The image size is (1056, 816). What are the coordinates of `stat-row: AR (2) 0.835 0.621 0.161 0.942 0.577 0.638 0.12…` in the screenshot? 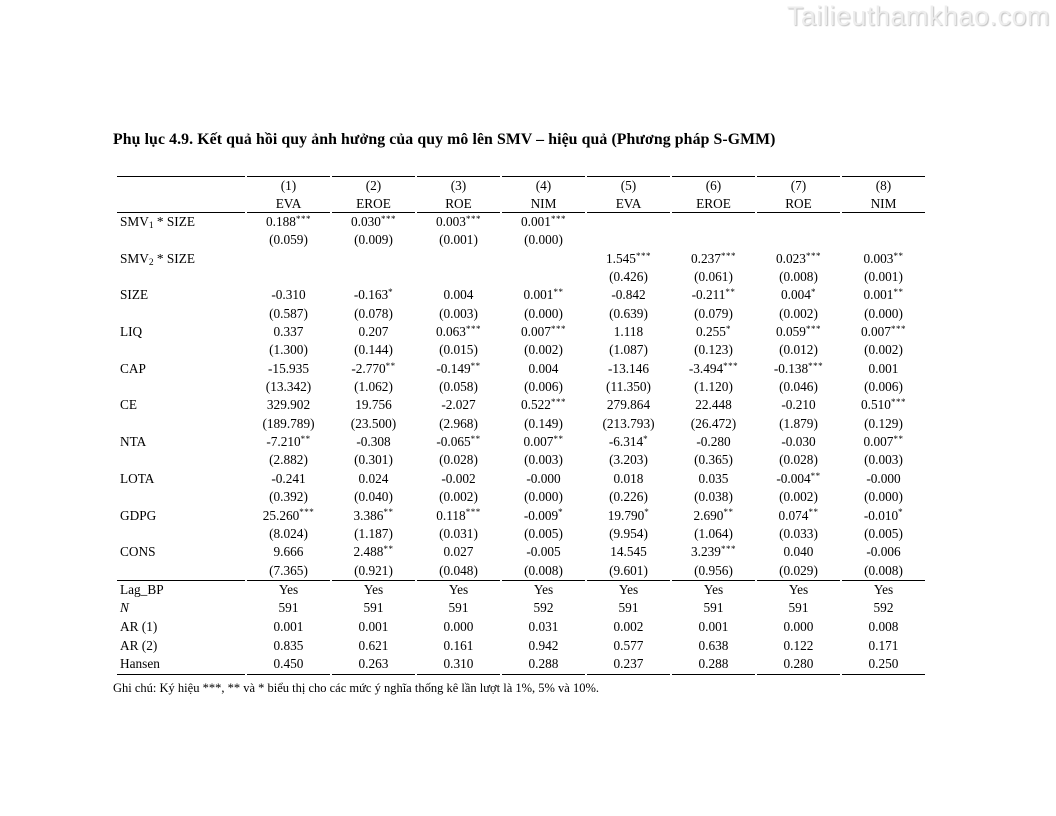 It's located at (521, 646).